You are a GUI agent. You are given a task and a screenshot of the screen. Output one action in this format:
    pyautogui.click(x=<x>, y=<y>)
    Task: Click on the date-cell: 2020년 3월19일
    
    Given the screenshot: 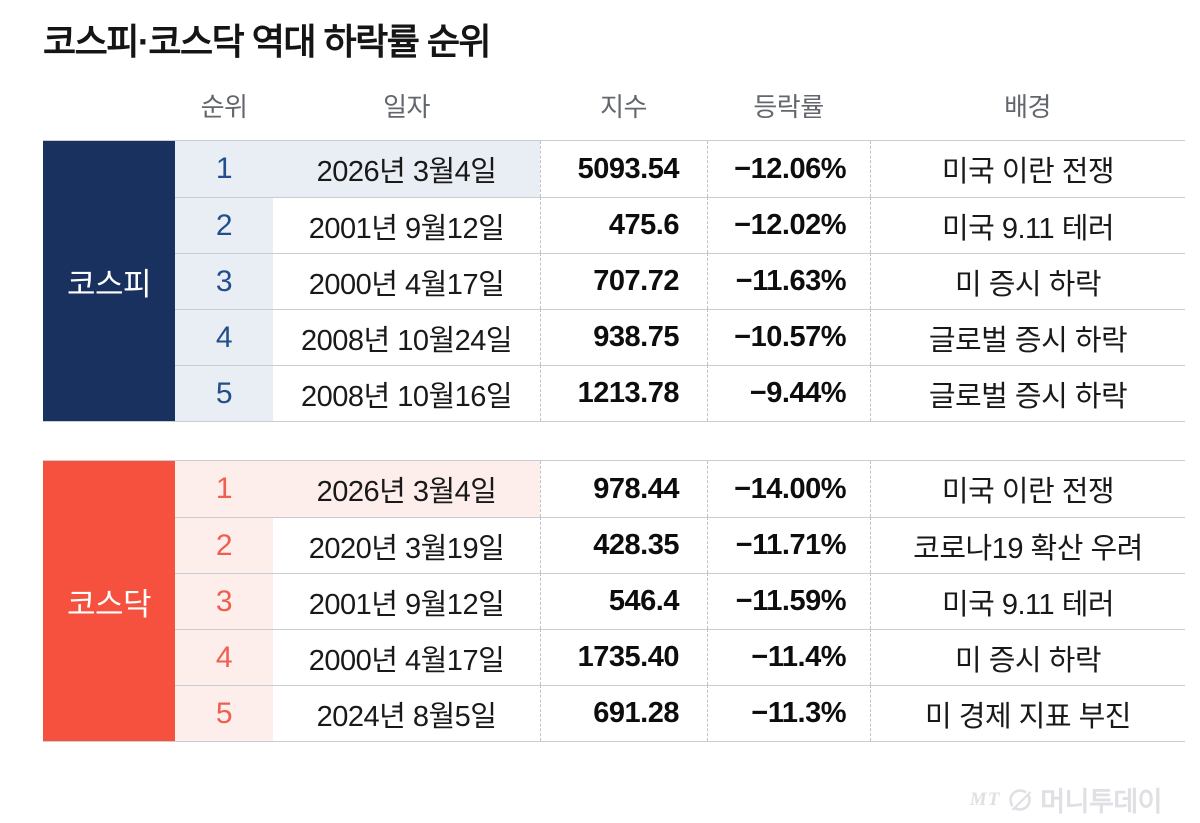 What is the action you would take?
    pyautogui.click(x=406, y=545)
    